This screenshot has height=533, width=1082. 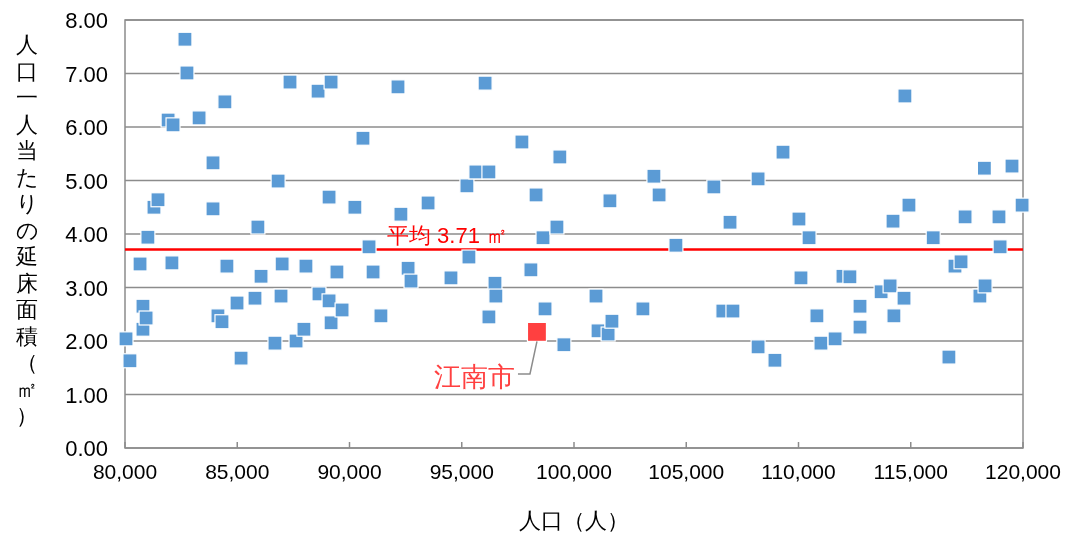 I want to click on x-tick-label: 90,000, so click(x=349, y=471).